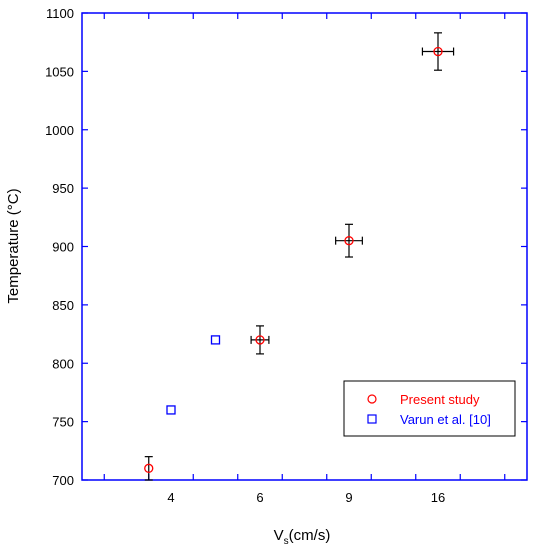 The image size is (535, 550). Describe the element at coordinates (63, 305) in the screenshot. I see `y-tick-label: 850` at that location.